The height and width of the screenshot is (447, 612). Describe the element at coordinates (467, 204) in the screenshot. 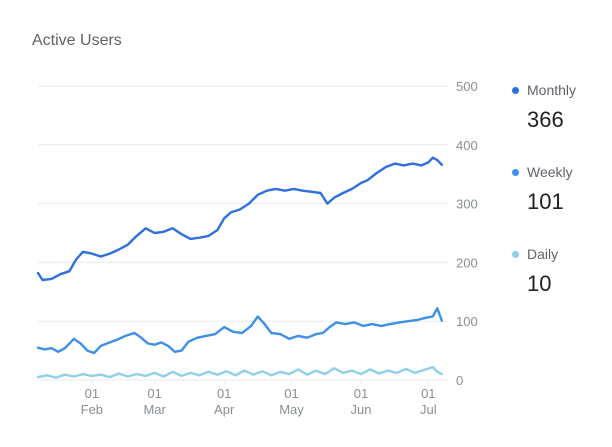

I see `y-tick-label-300: 300` at that location.